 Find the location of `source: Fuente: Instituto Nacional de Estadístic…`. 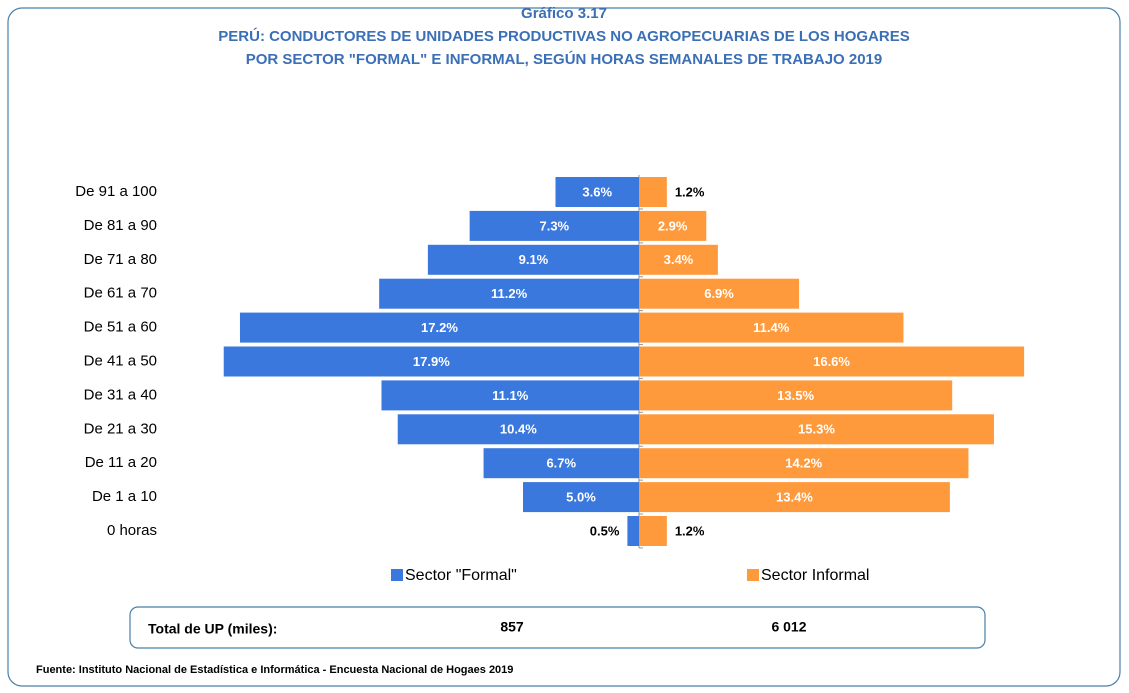

source: Fuente: Instituto Nacional de Estadístic… is located at coordinates (274, 670).